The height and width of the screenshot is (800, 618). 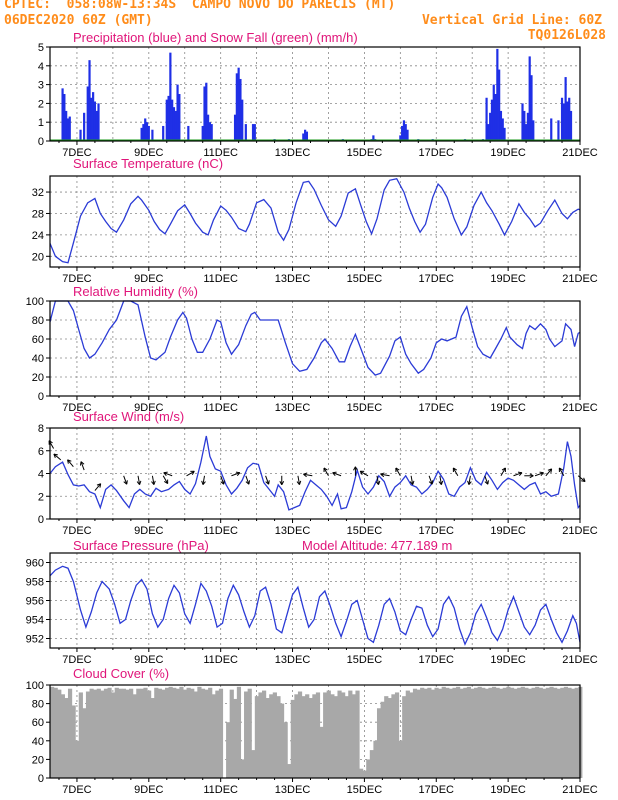 What do you see at coordinates (141, 545) in the screenshot?
I see `pressure-title: Surface Pressure (hPa)` at bounding box center [141, 545].